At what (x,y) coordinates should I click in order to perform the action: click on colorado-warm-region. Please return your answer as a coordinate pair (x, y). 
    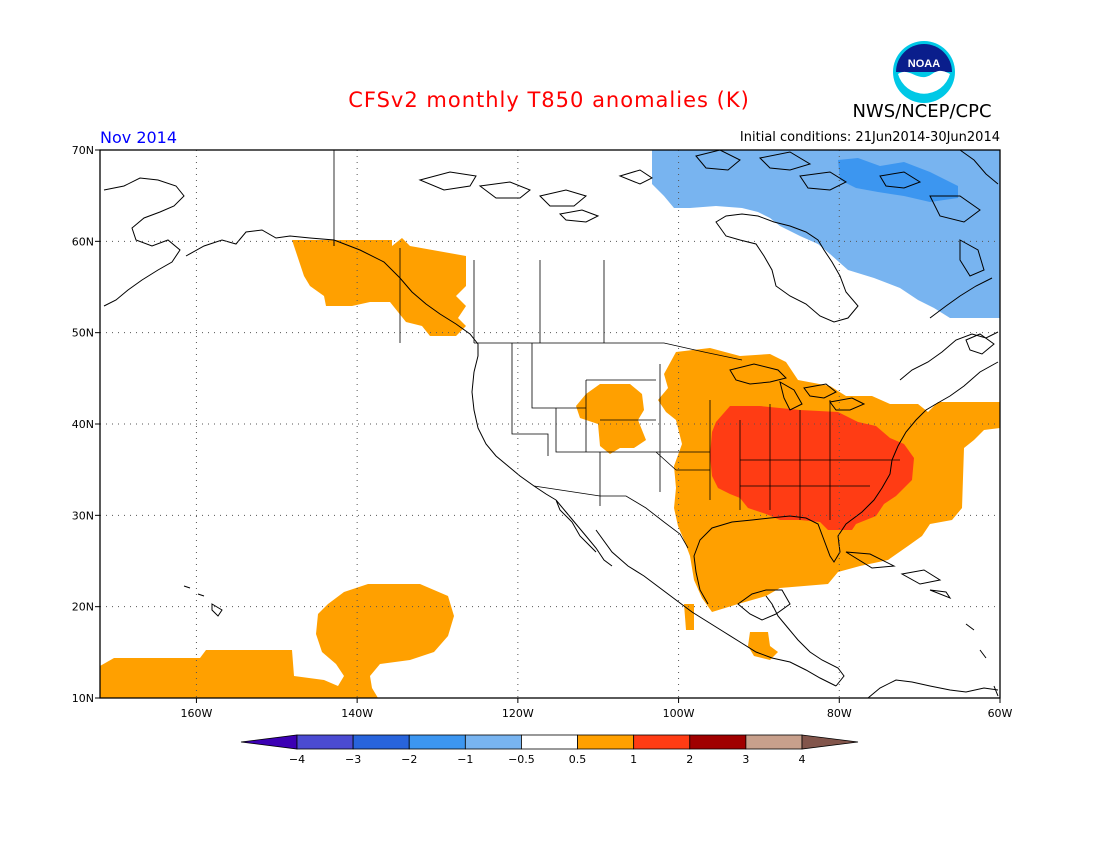
    Looking at the image, I should click on (611, 419).